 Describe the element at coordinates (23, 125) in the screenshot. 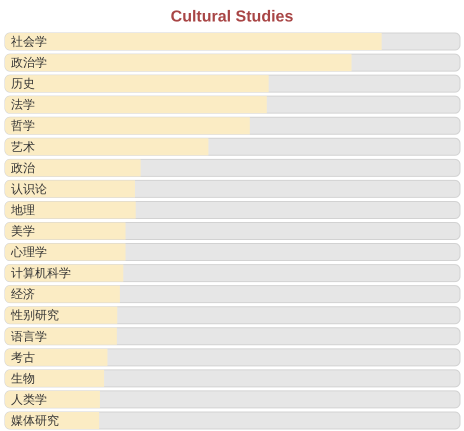

I see `y-tick-label: 哲学` at that location.